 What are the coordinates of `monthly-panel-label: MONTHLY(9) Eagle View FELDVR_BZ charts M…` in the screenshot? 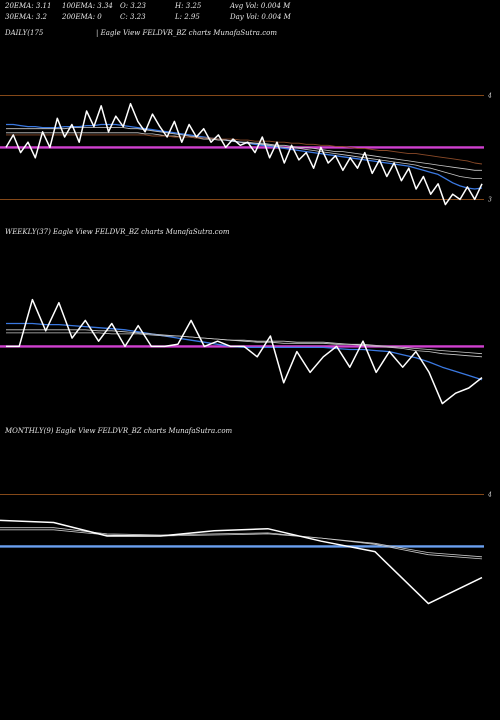 It's located at (119, 431).